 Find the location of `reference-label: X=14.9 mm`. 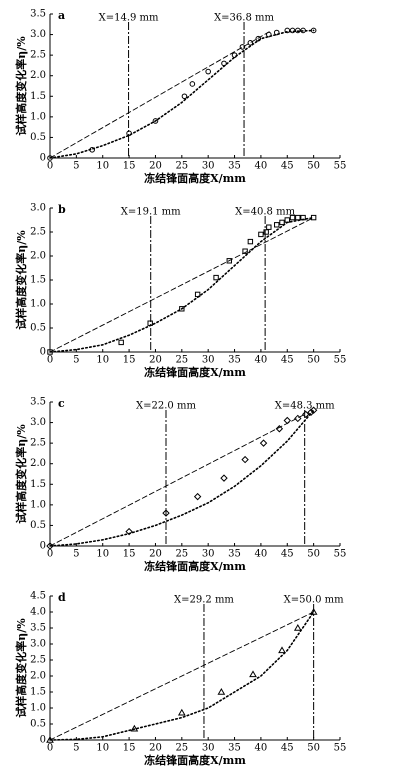

reference-label: X=14.9 mm is located at coordinates (129, 18).